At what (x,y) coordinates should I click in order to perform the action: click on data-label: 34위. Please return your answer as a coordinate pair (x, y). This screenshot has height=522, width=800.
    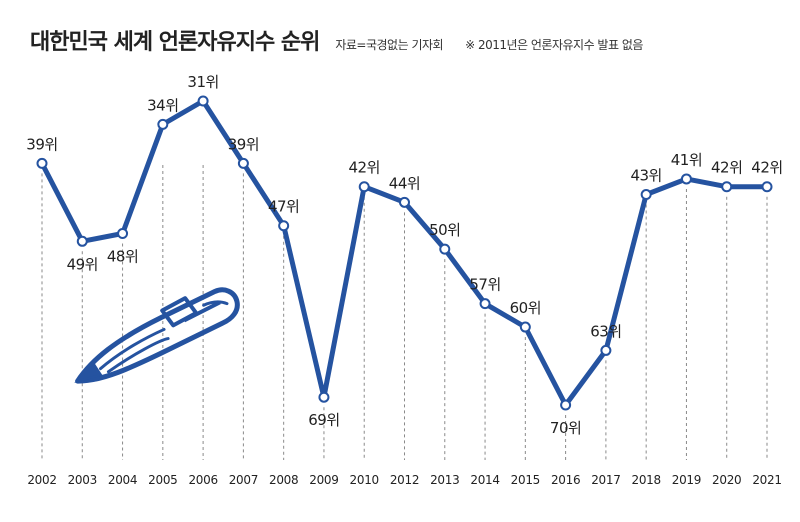
    Looking at the image, I should click on (162, 105).